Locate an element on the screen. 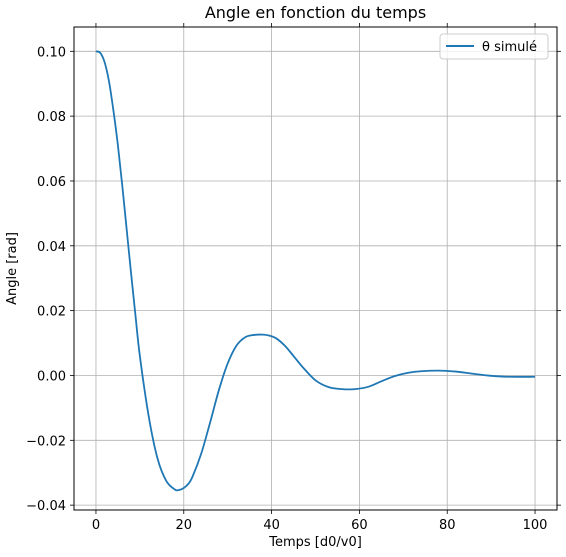 This screenshot has height=557, width=566. x-tick-label: 60 is located at coordinates (359, 525).